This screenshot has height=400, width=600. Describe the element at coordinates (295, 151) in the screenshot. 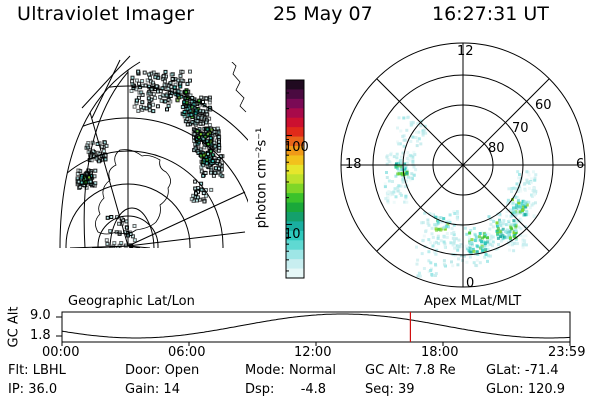

I see `colorbar-segment` at that location.